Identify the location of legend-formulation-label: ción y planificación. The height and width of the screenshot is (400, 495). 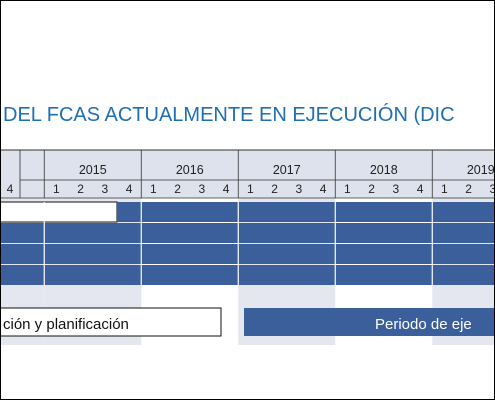
(66, 324).